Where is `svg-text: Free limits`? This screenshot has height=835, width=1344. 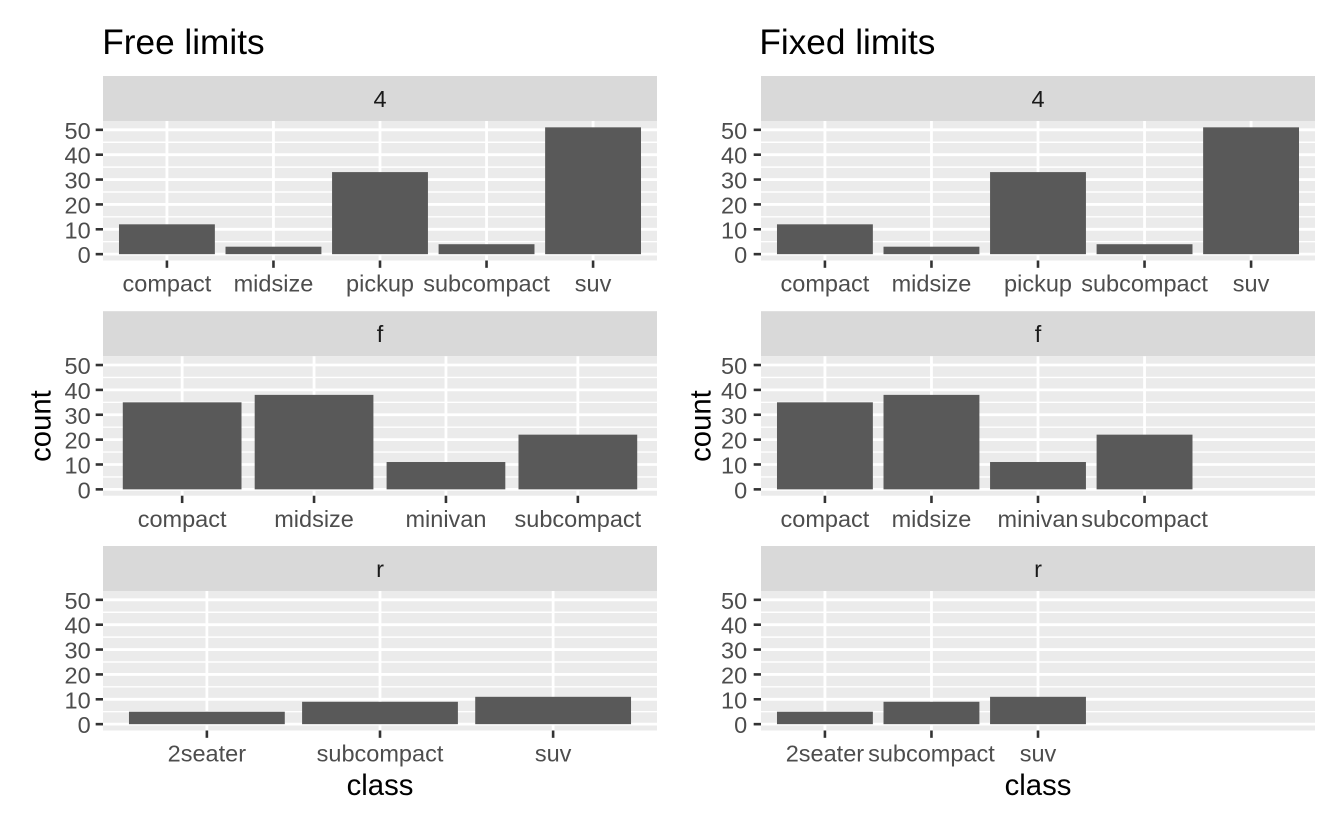 svg-text: Free limits is located at coordinates (183, 42).